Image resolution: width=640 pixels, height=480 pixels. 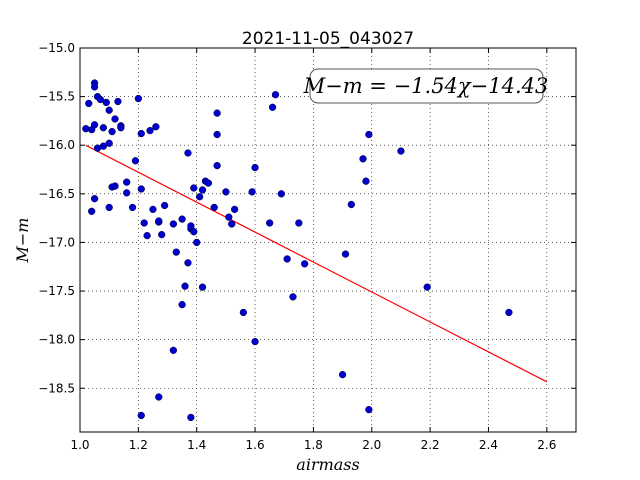 What do you see at coordinates (196, 445) in the screenshot?
I see `x-tick-label: 1.4` at bounding box center [196, 445].